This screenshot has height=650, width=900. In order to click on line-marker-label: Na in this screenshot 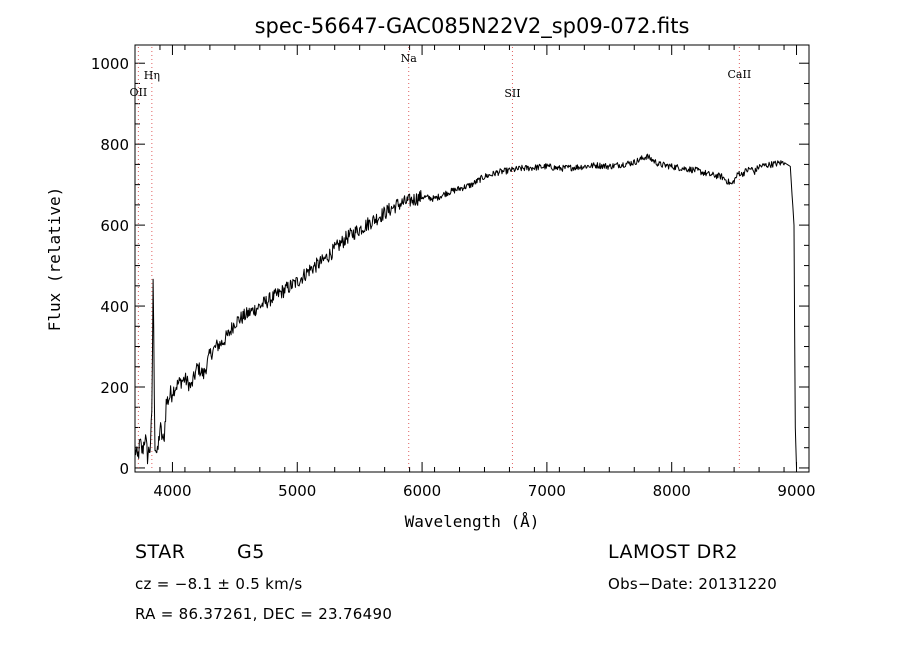, I will do `click(409, 58)`.